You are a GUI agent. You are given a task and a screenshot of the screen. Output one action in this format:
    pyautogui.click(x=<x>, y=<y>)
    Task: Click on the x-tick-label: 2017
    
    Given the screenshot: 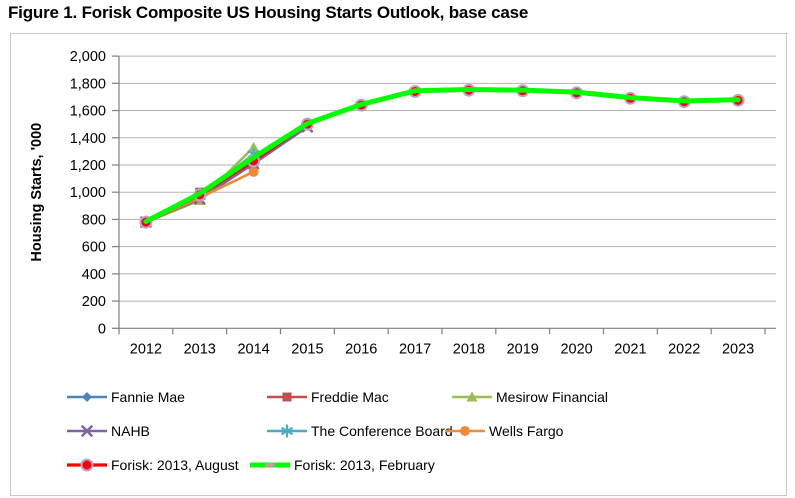 What is the action you would take?
    pyautogui.click(x=415, y=349)
    